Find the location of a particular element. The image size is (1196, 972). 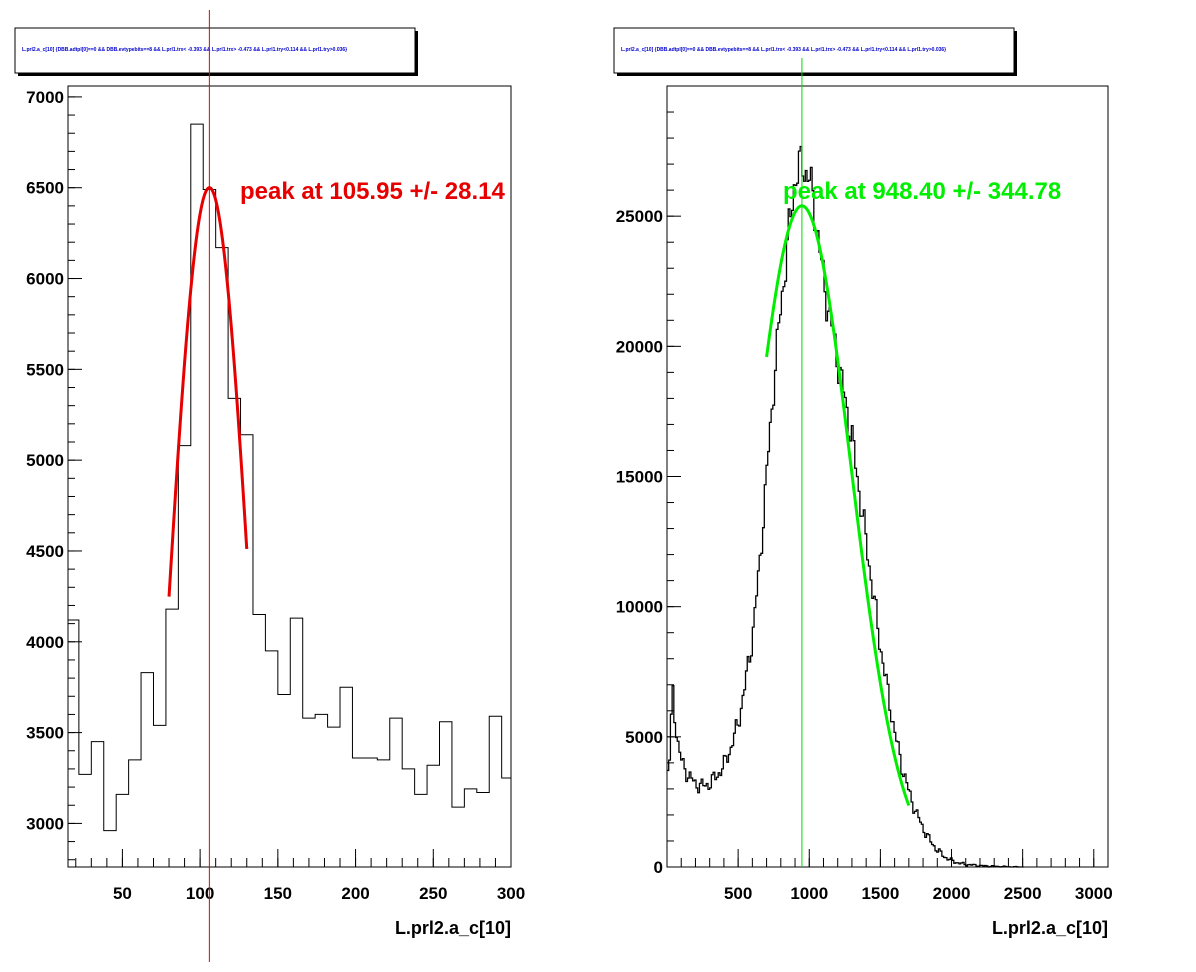

left-x-axis: 50 100 150 200 250 300 is located at coordinates (300, 876).